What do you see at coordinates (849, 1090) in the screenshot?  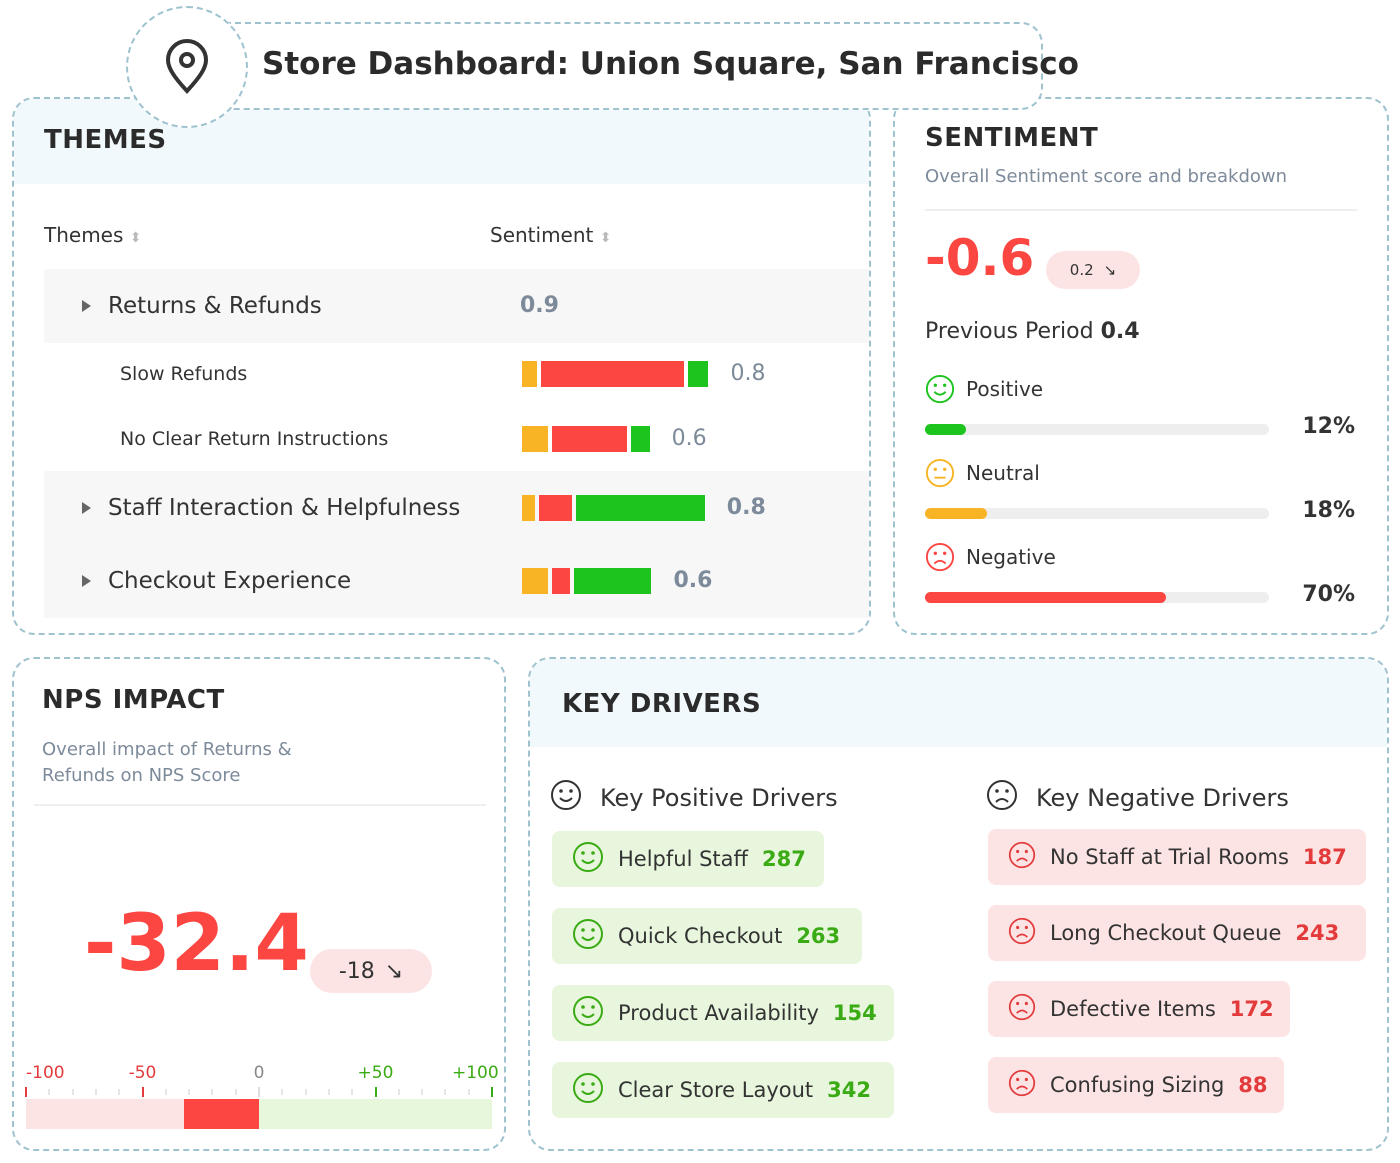 I see `driver-count: 342` at bounding box center [849, 1090].